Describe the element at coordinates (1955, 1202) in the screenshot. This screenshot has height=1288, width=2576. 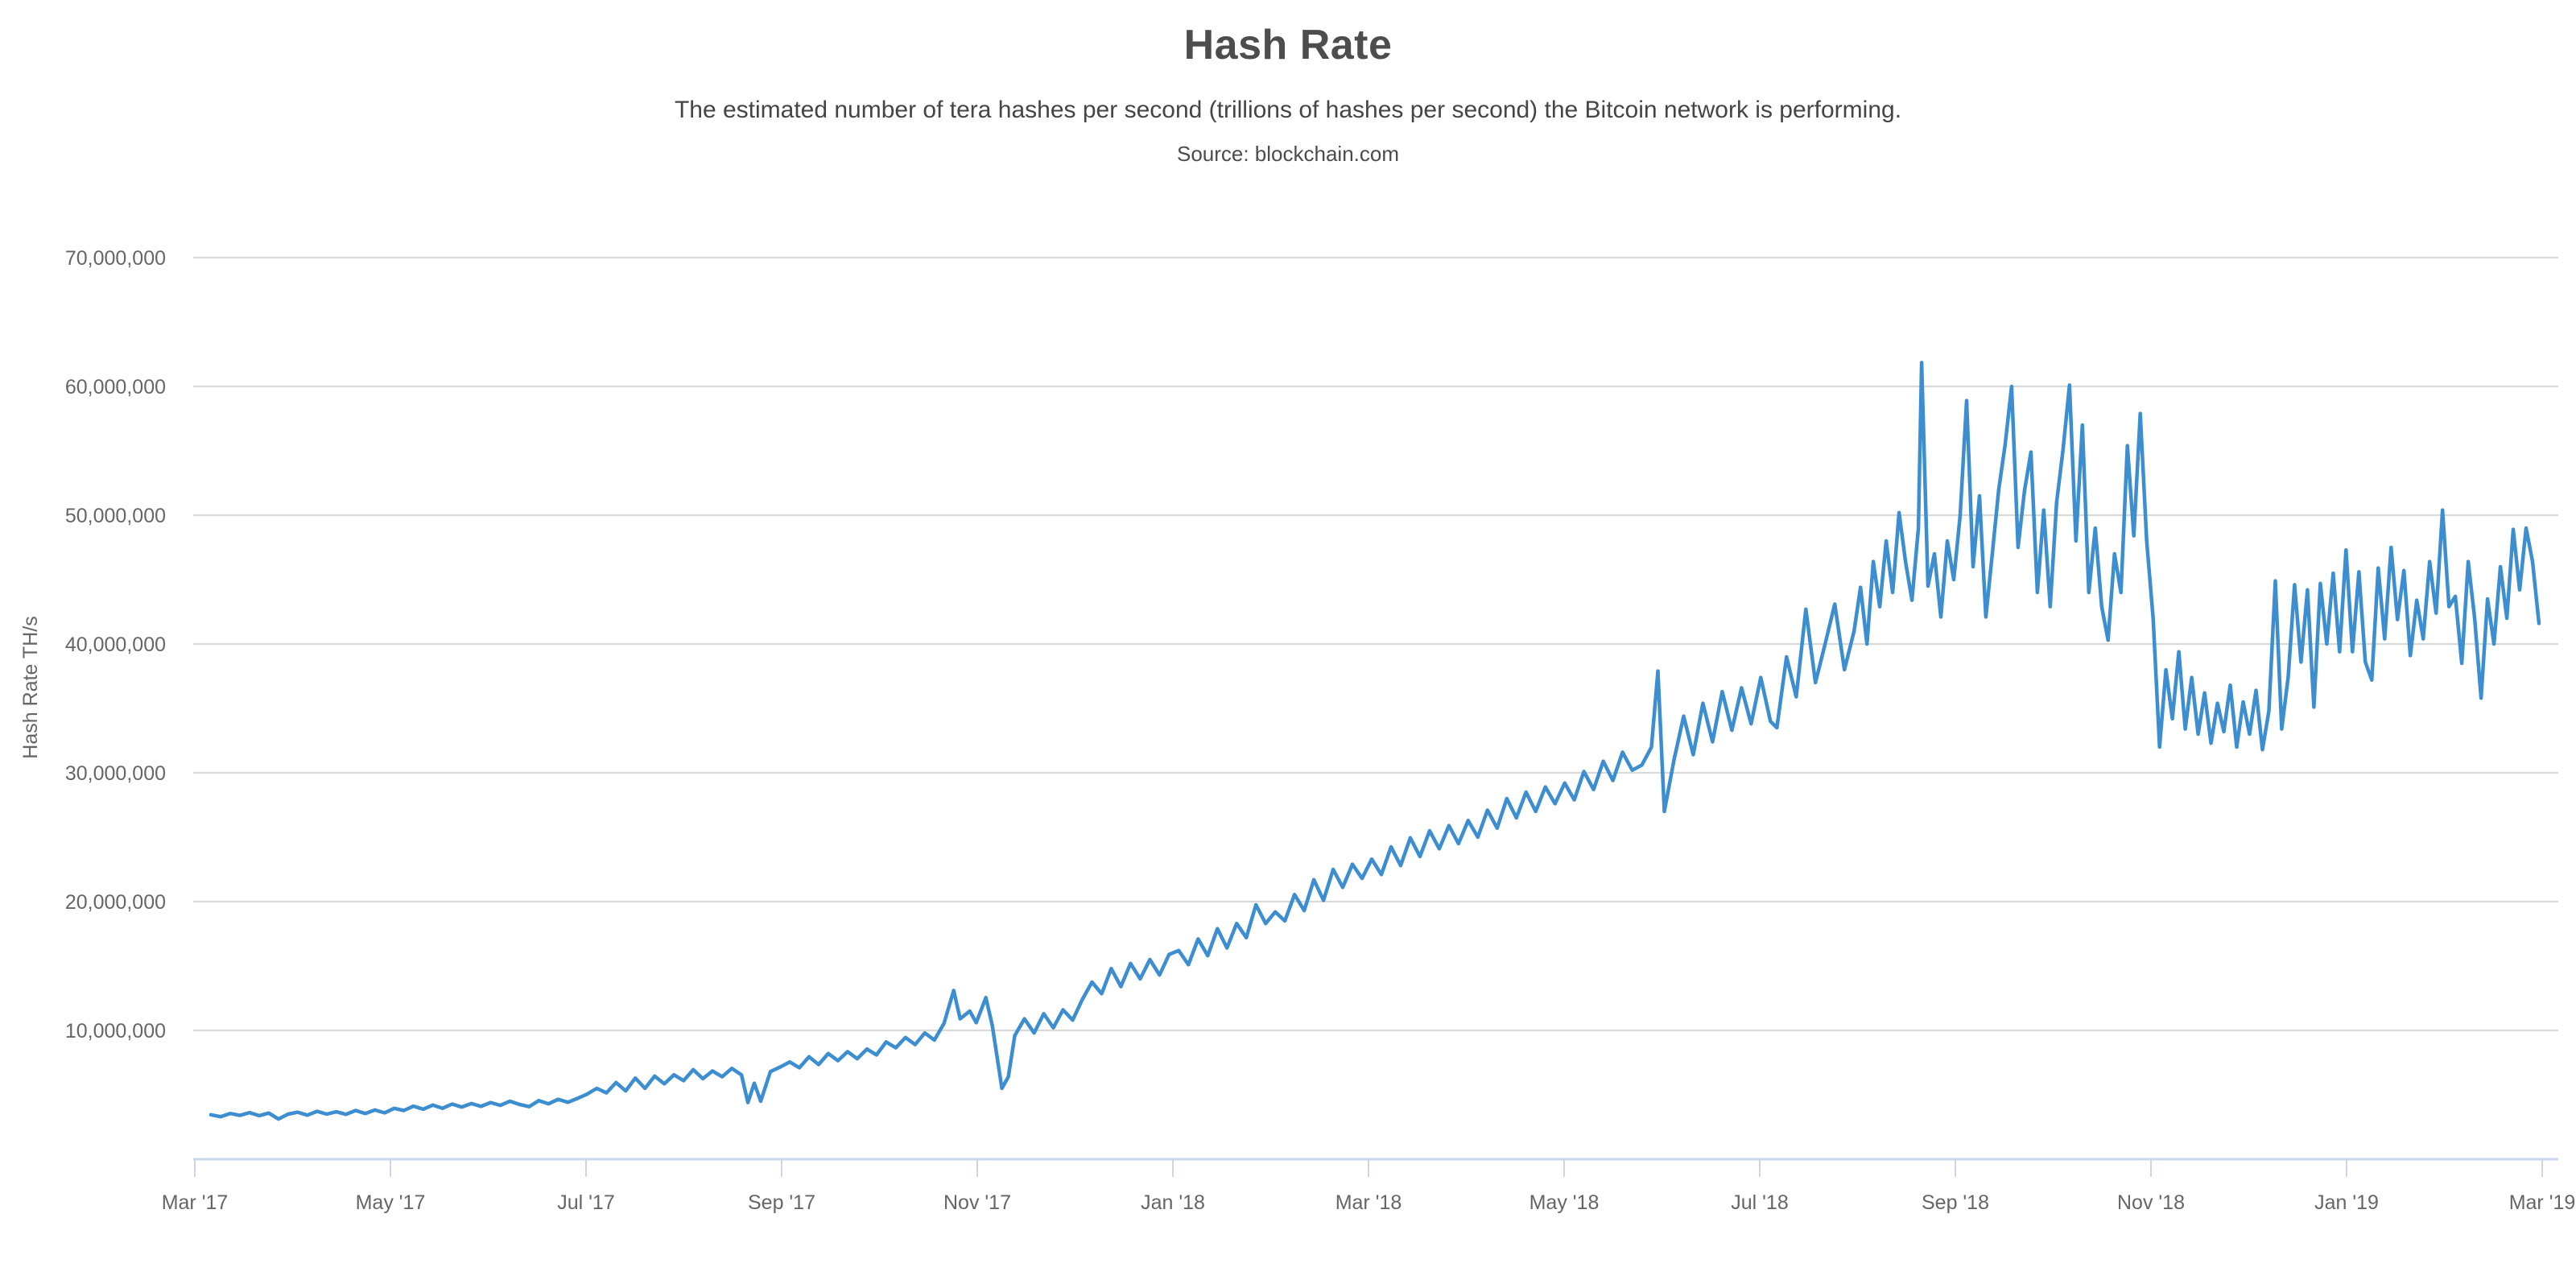
I see `x-tick-label: Sep '18` at that location.